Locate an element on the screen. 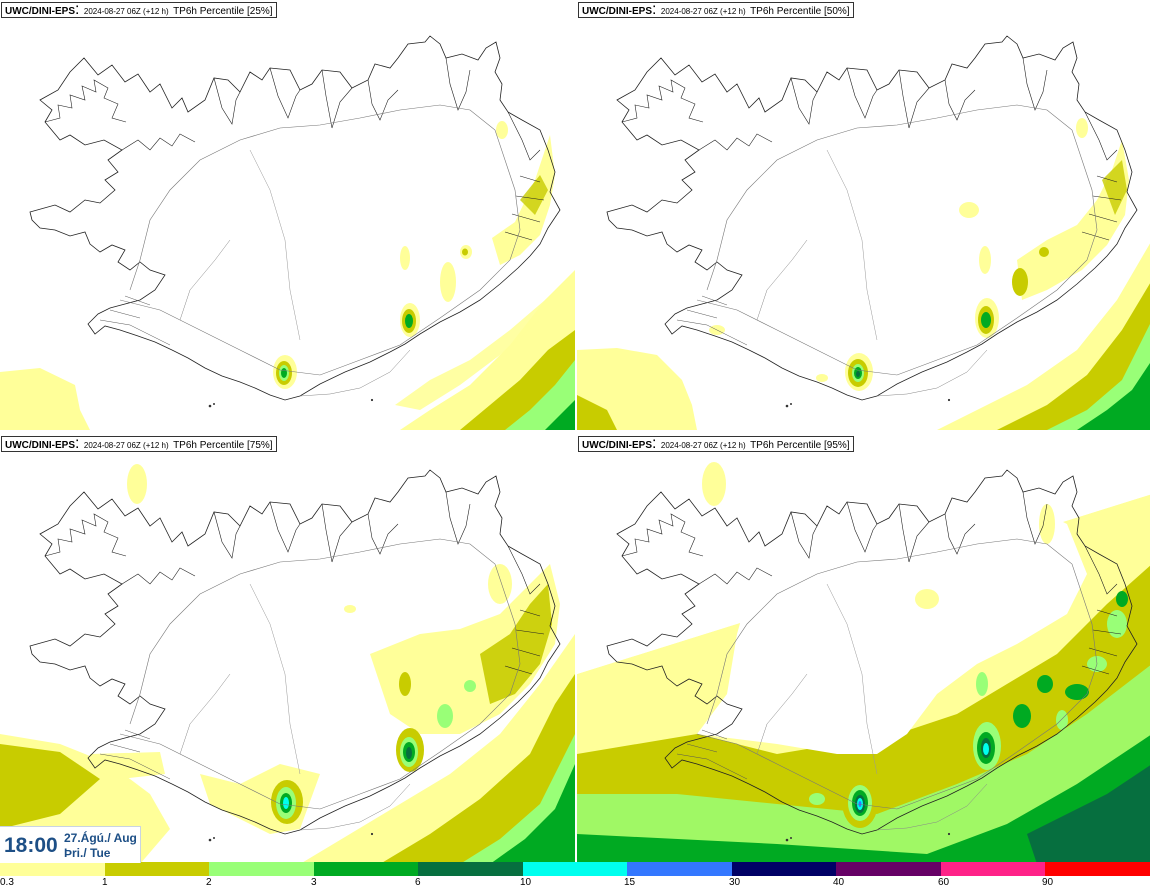  legend-label: 0.3 is located at coordinates (7, 882).